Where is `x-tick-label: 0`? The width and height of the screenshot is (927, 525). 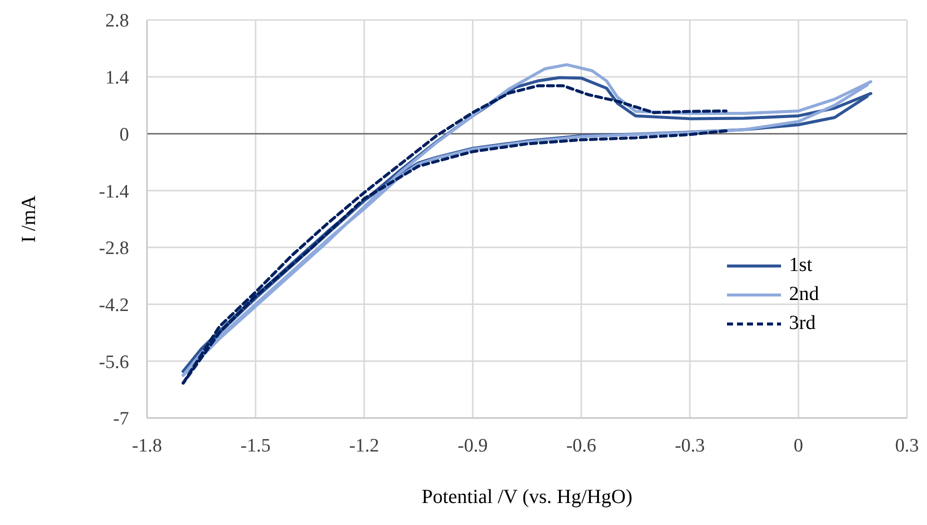
x-tick-label: 0 is located at coordinates (799, 445).